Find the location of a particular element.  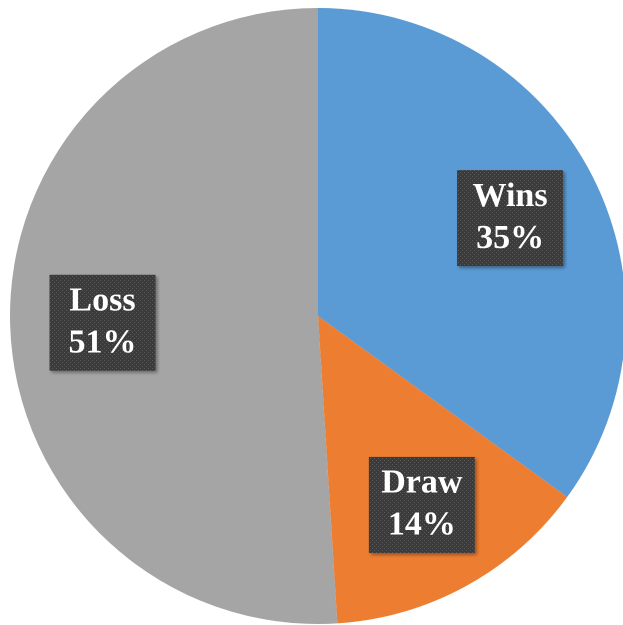

label-value: 14% is located at coordinates (422, 524).